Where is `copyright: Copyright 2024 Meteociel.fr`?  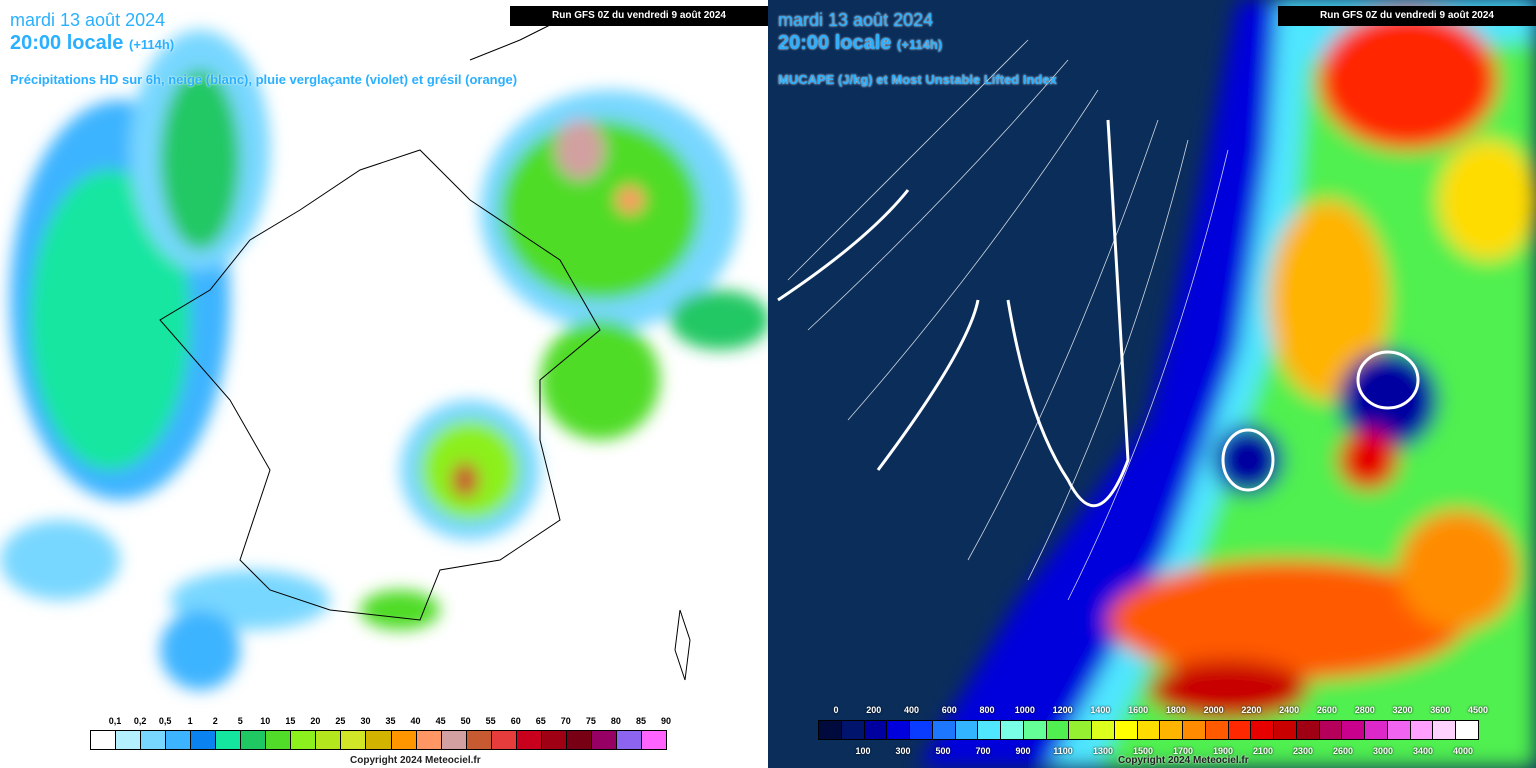
copyright: Copyright 2024 Meteociel.fr is located at coordinates (415, 760).